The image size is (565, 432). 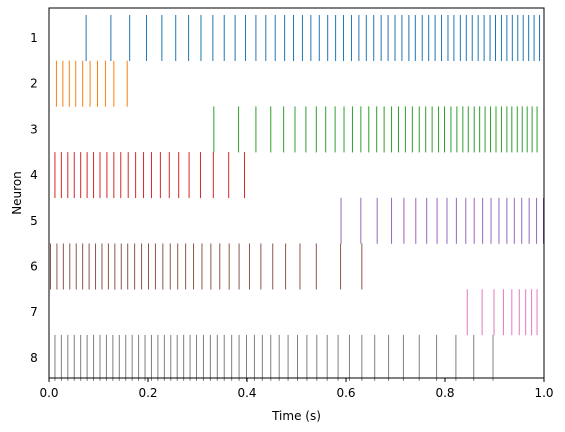 What do you see at coordinates (345, 393) in the screenshot?
I see `x-tick-label: 0.6` at bounding box center [345, 393].